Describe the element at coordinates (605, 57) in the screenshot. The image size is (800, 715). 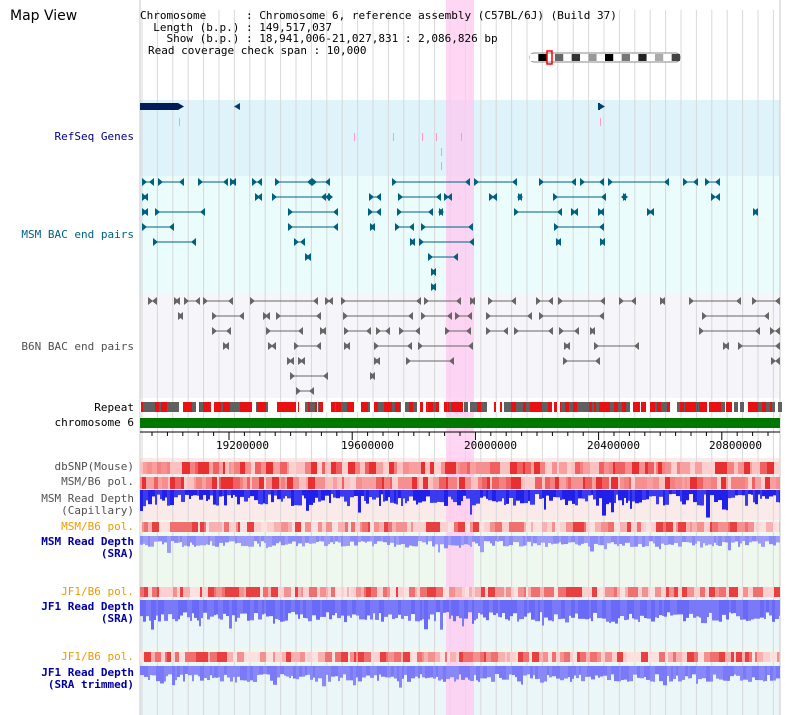
I see `chromosome-ideogram` at that location.